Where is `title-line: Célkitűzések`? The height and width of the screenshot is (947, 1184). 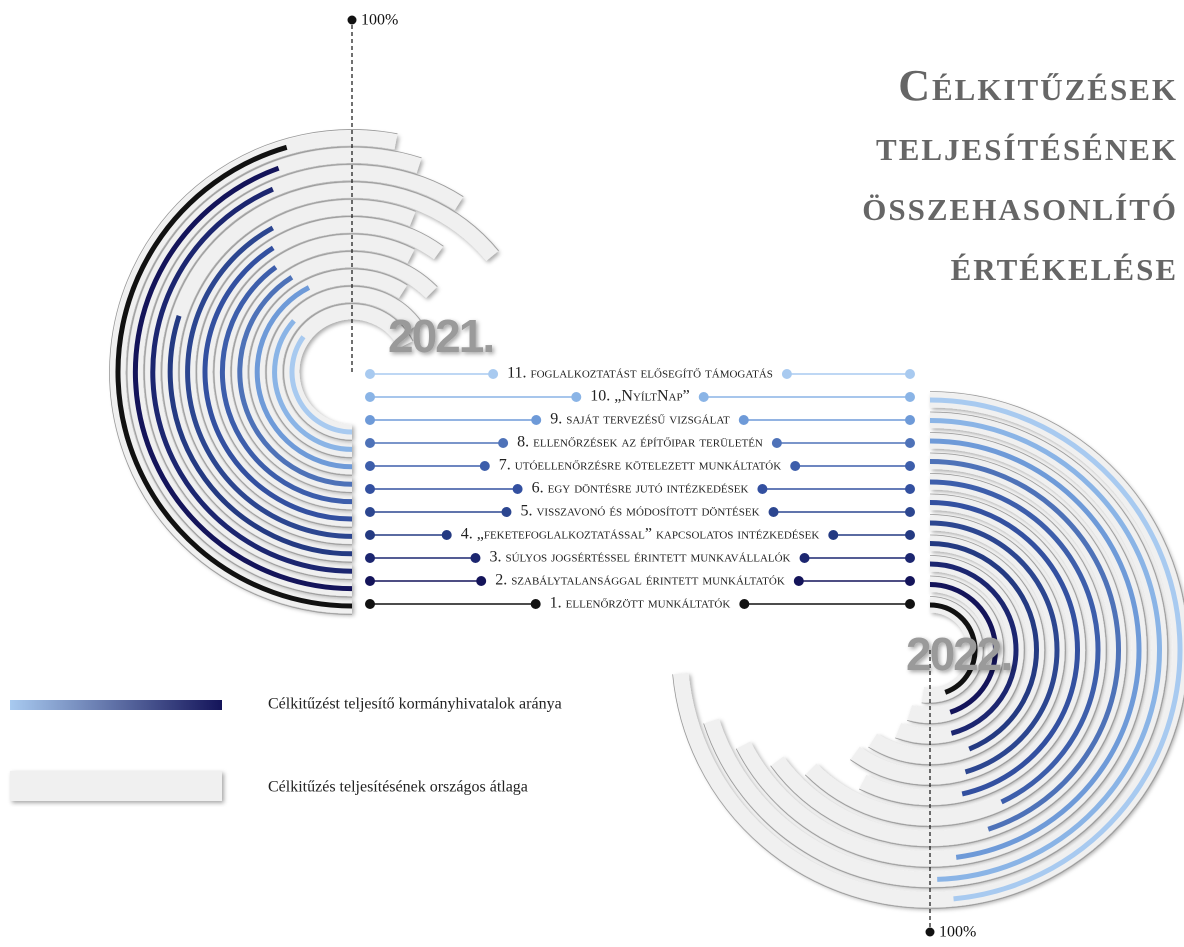
title-line: Célkitűzések is located at coordinates (1038, 85).